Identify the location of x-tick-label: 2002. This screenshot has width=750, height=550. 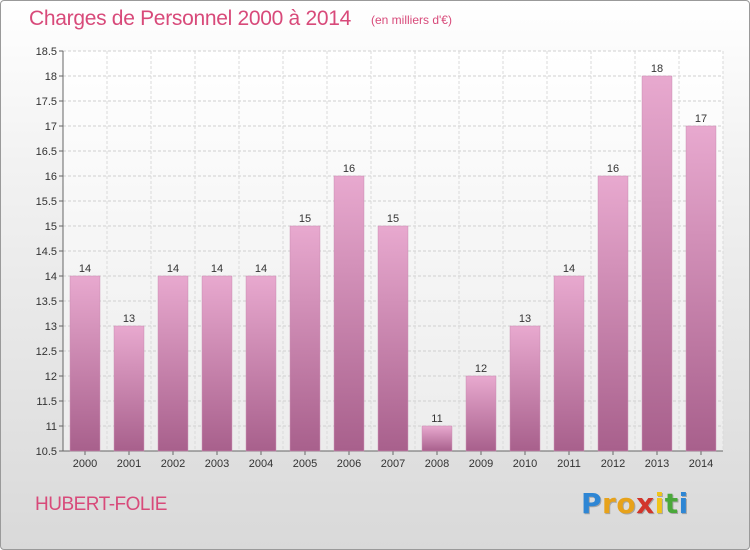
(173, 464).